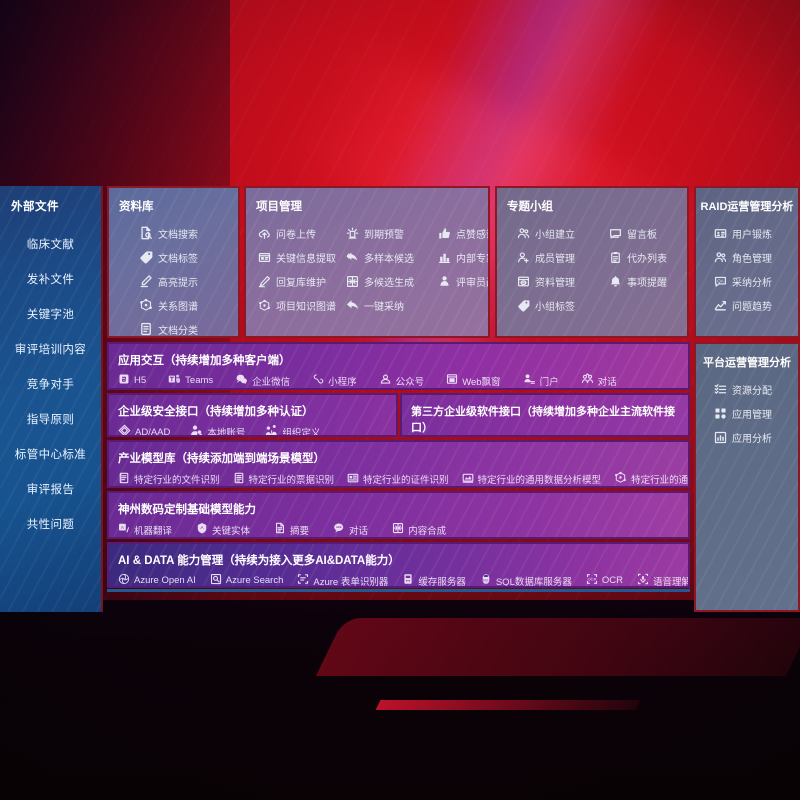 The height and width of the screenshot is (800, 800). What do you see at coordinates (184, 326) in the screenshot?
I see `item-document-classification: 文档分类` at bounding box center [184, 326].